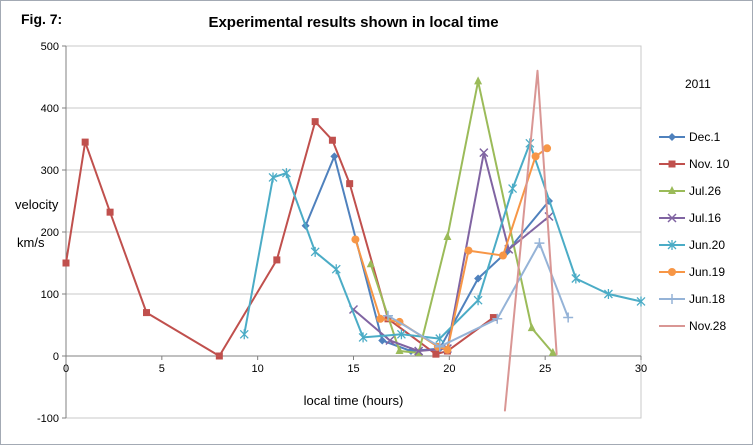 The image size is (753, 445). Describe the element at coordinates (698, 84) in the screenshot. I see `legend-year-label: 2011` at that location.